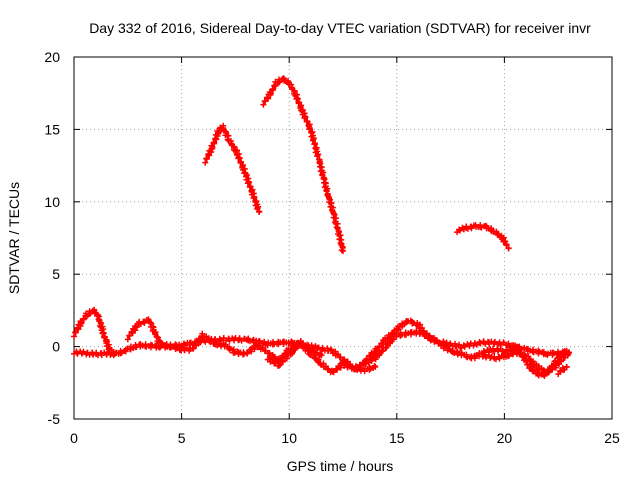 The height and width of the screenshot is (480, 640). What do you see at coordinates (52, 57) in the screenshot?
I see `y-tick-label: 20` at bounding box center [52, 57].